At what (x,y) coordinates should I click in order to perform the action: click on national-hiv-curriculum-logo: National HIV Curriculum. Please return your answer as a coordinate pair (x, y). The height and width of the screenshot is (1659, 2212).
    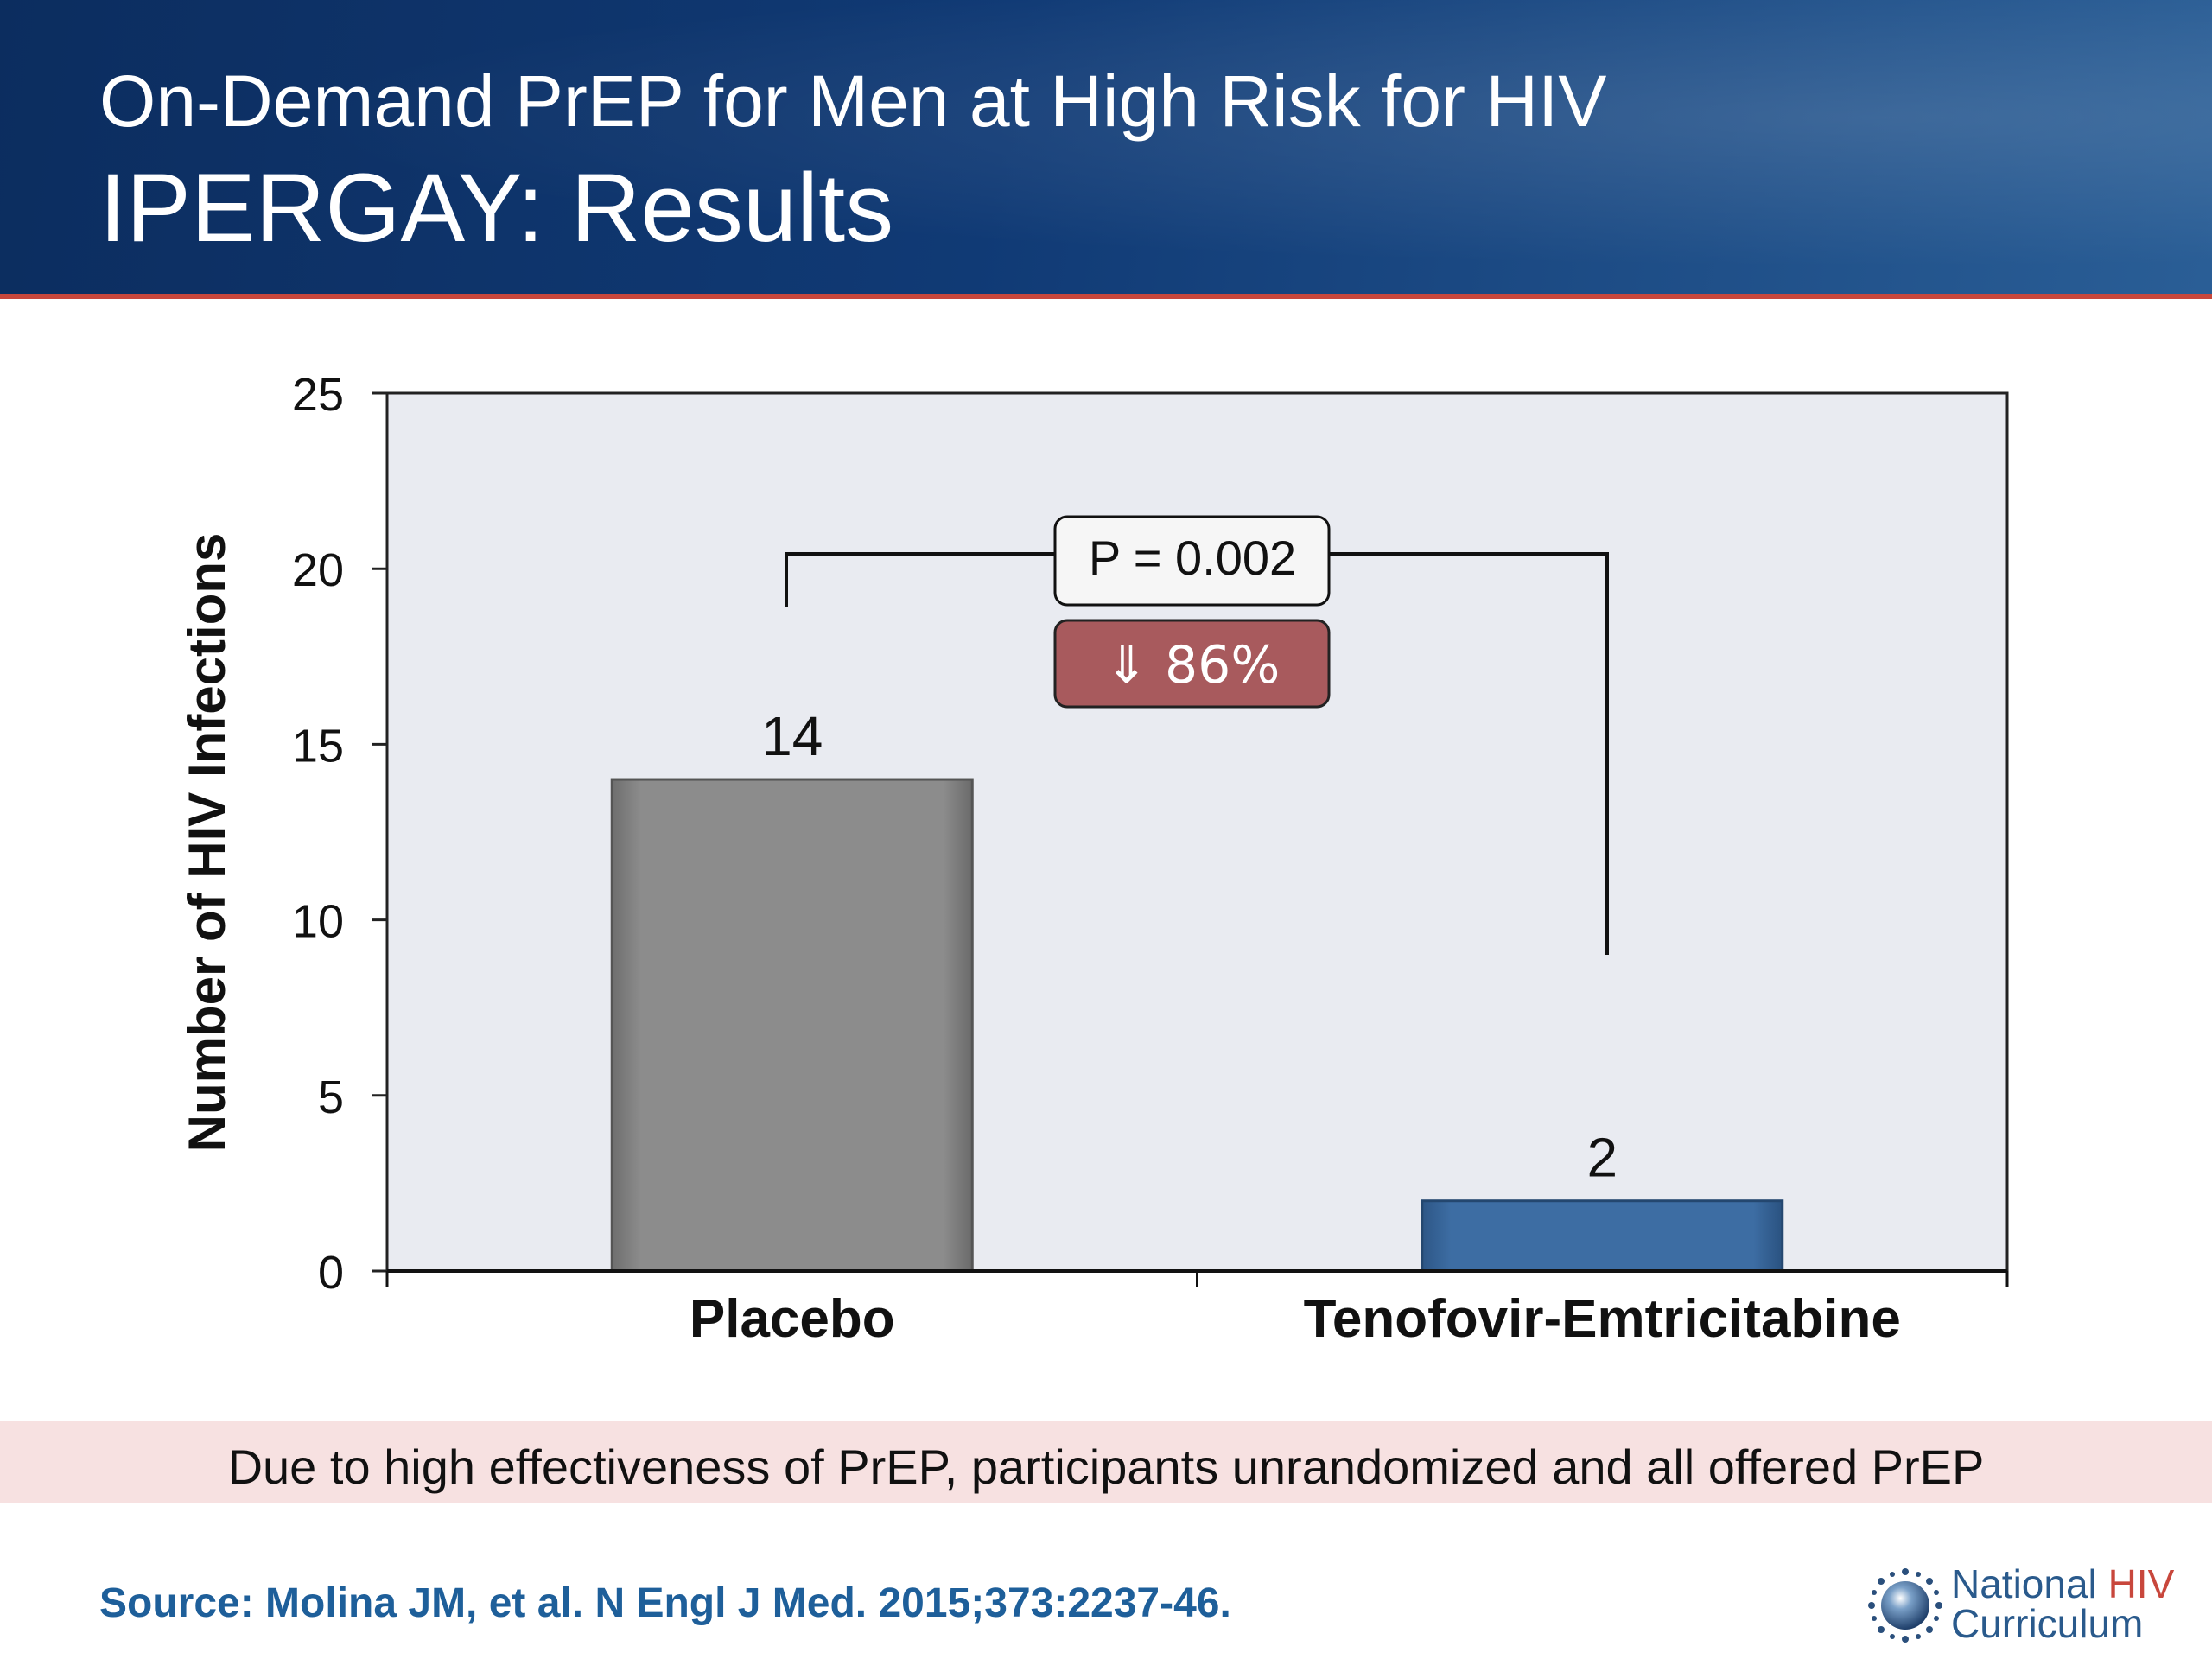
    Looking at the image, I should click on (2030, 1605).